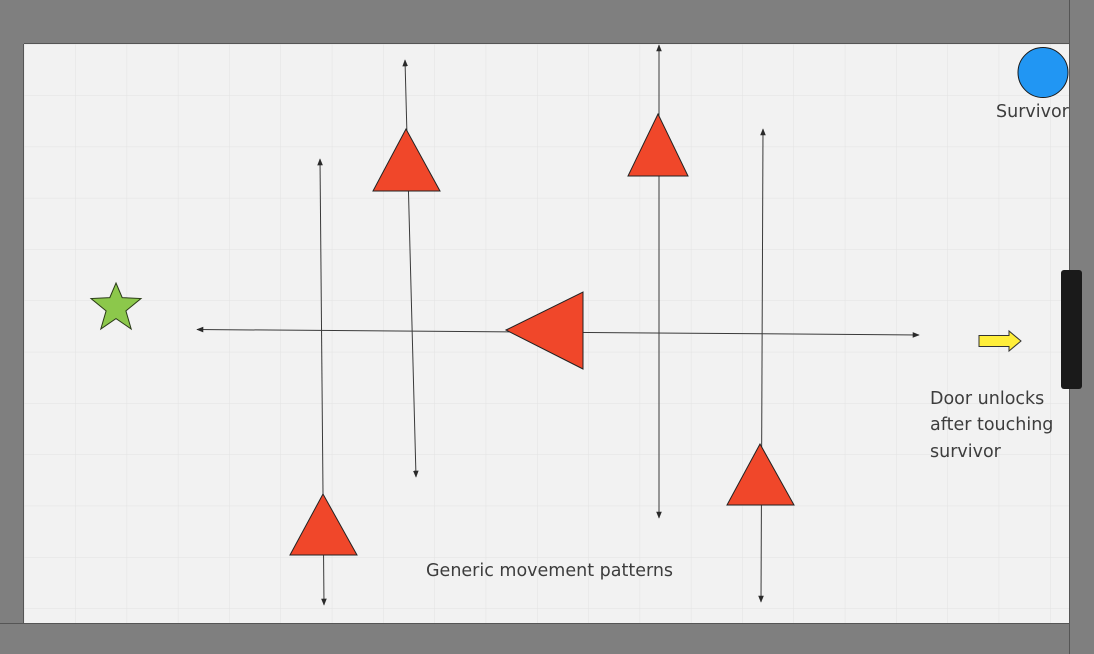  What do you see at coordinates (991, 425) in the screenshot?
I see `door-note-line-2: after touching` at bounding box center [991, 425].